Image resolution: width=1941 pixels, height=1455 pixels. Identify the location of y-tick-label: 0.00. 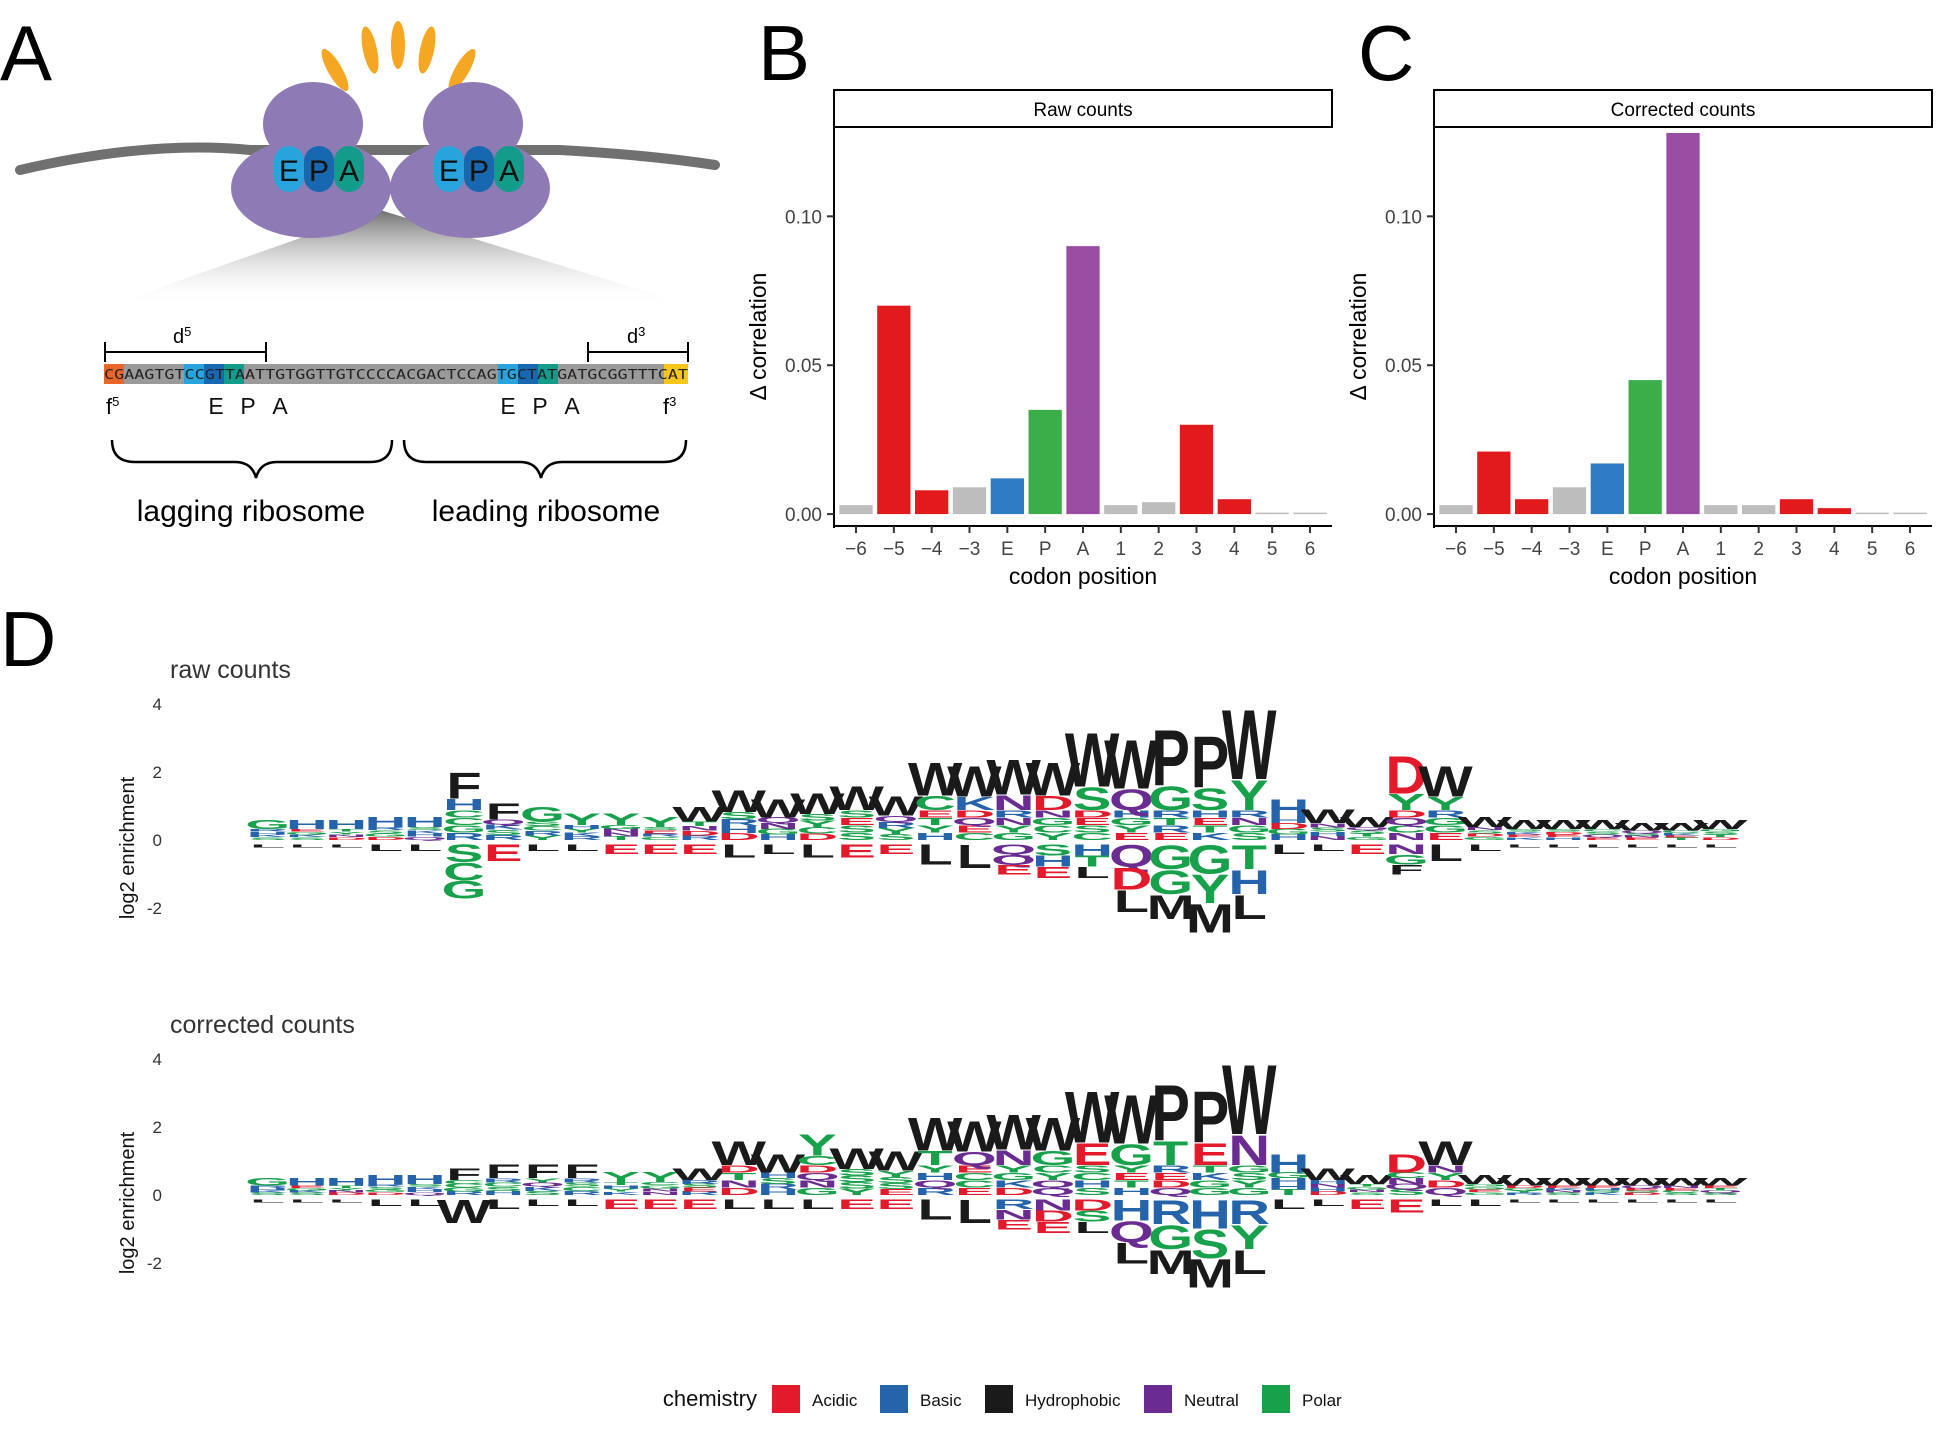
(803, 515).